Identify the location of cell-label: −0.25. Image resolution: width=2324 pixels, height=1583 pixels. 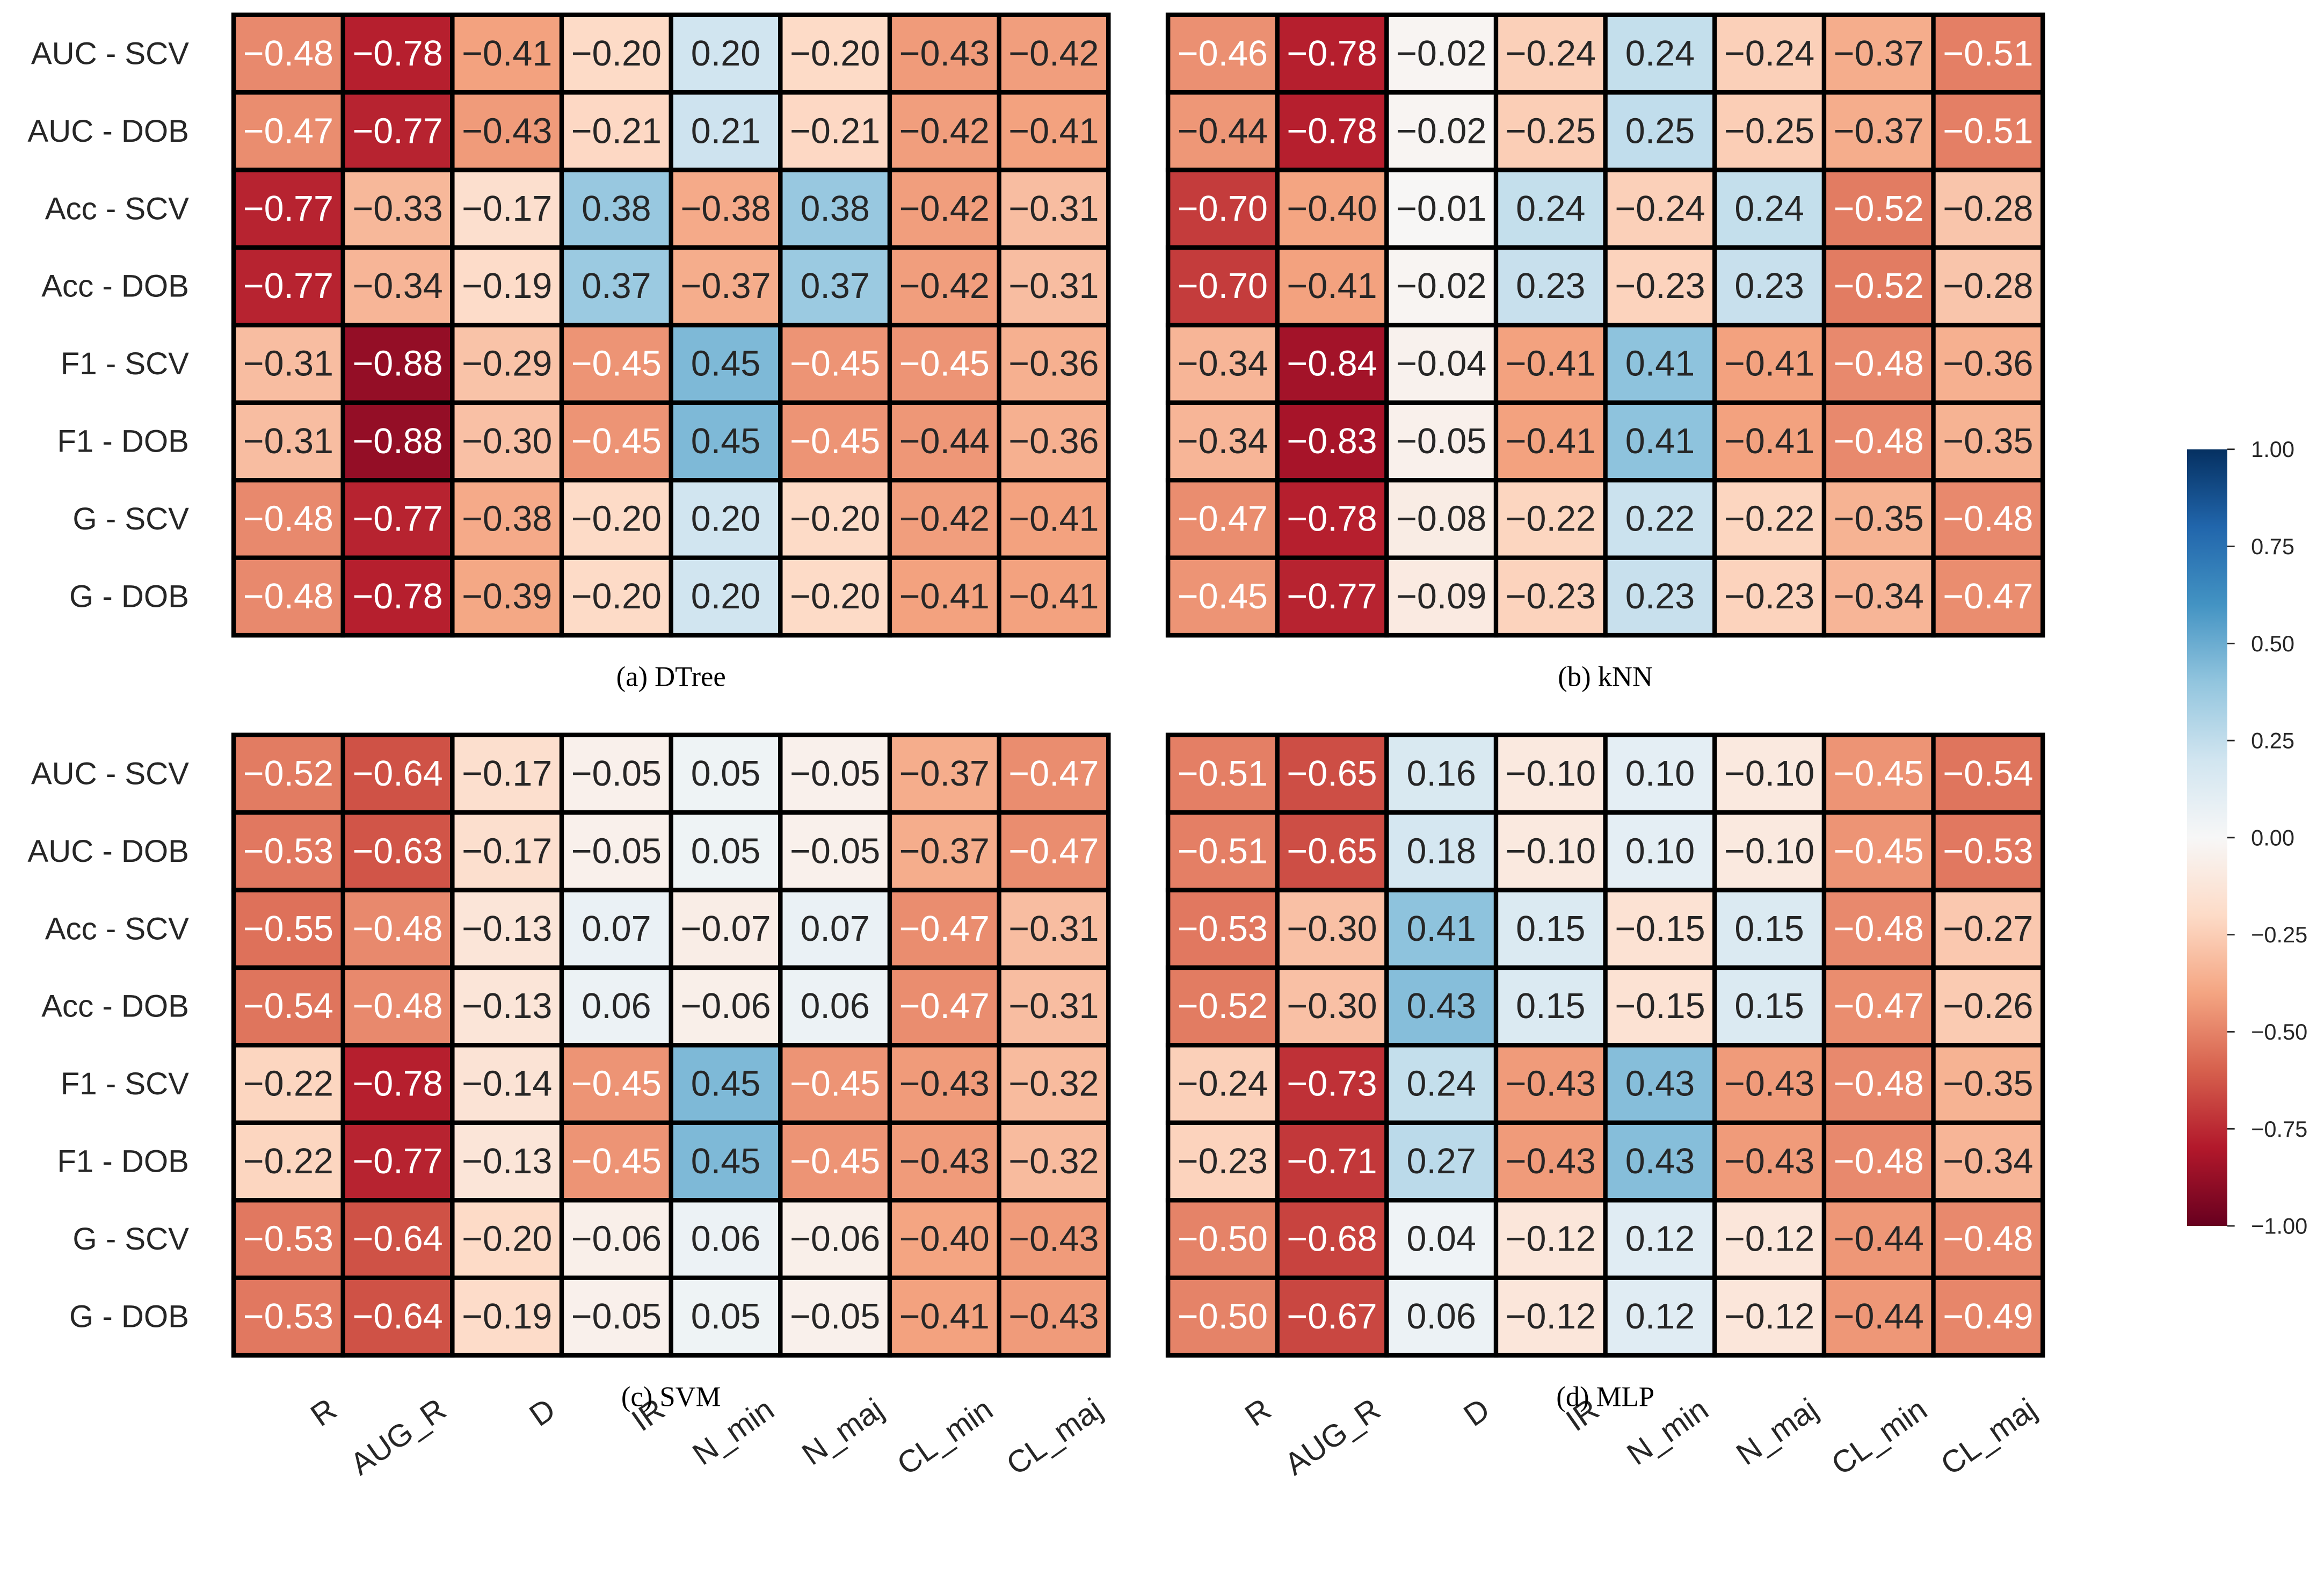
(1769, 131).